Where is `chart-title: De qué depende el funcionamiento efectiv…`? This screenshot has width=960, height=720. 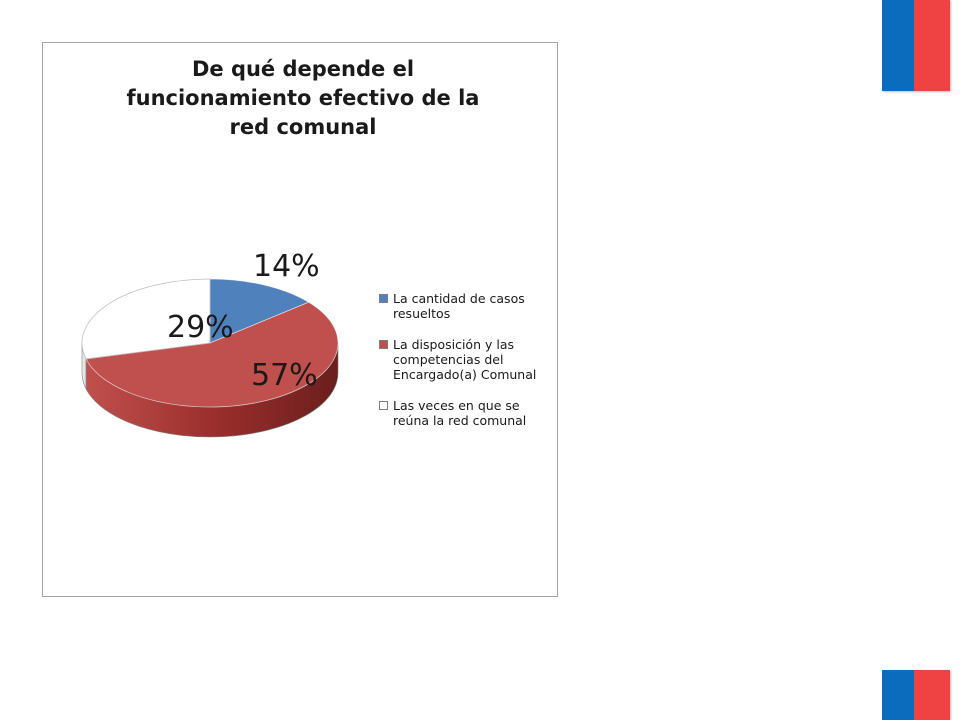 chart-title: De qué depende el funcionamiento efectiv… is located at coordinates (303, 98).